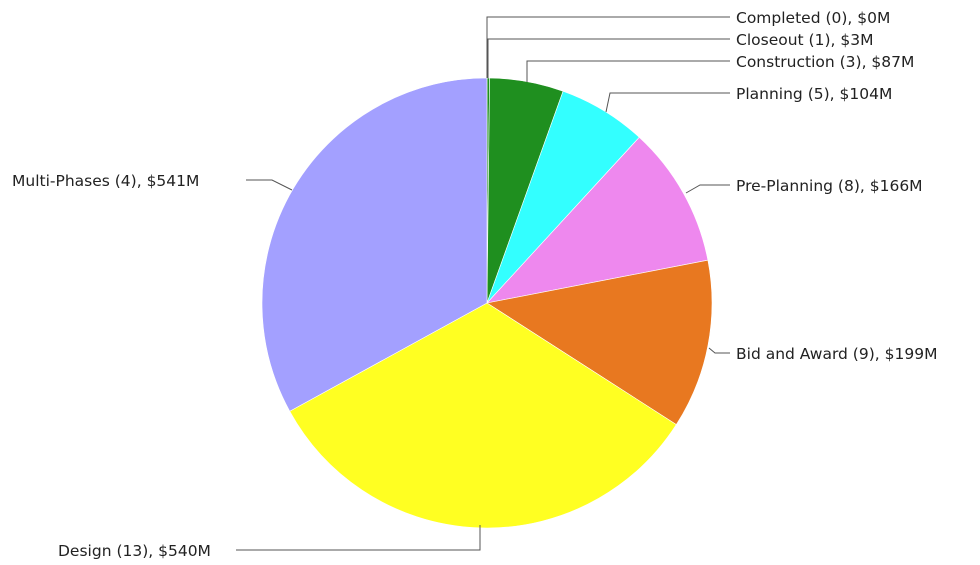 The image size is (980, 565). I want to click on data-label-closeout: Closeout (1), $3M, so click(804, 40).